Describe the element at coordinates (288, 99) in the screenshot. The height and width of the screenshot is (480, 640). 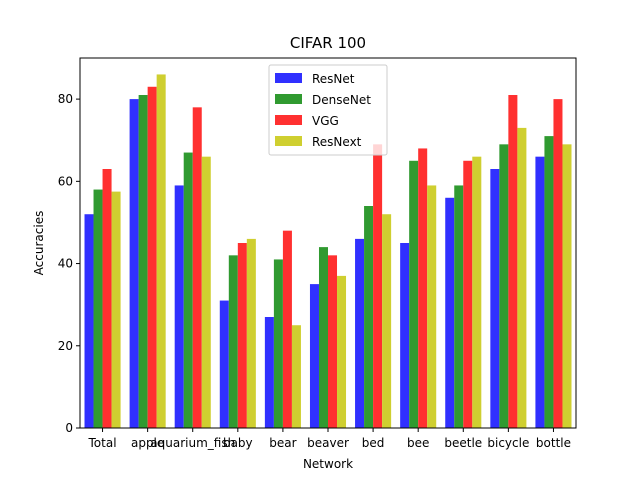
I see `legend-swatch-densenet` at that location.